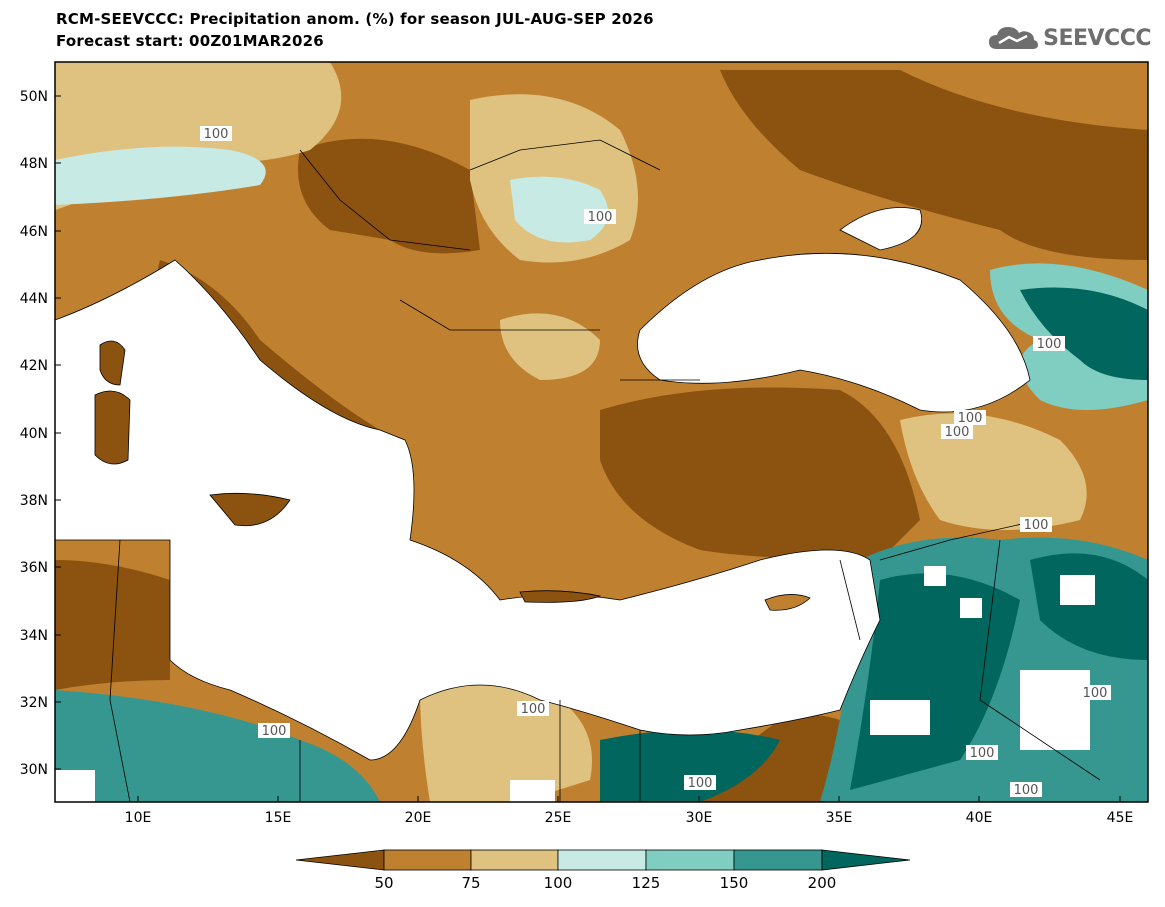  What do you see at coordinates (160, 175) in the screenshot?
I see `field-wet-alps` at bounding box center [160, 175].